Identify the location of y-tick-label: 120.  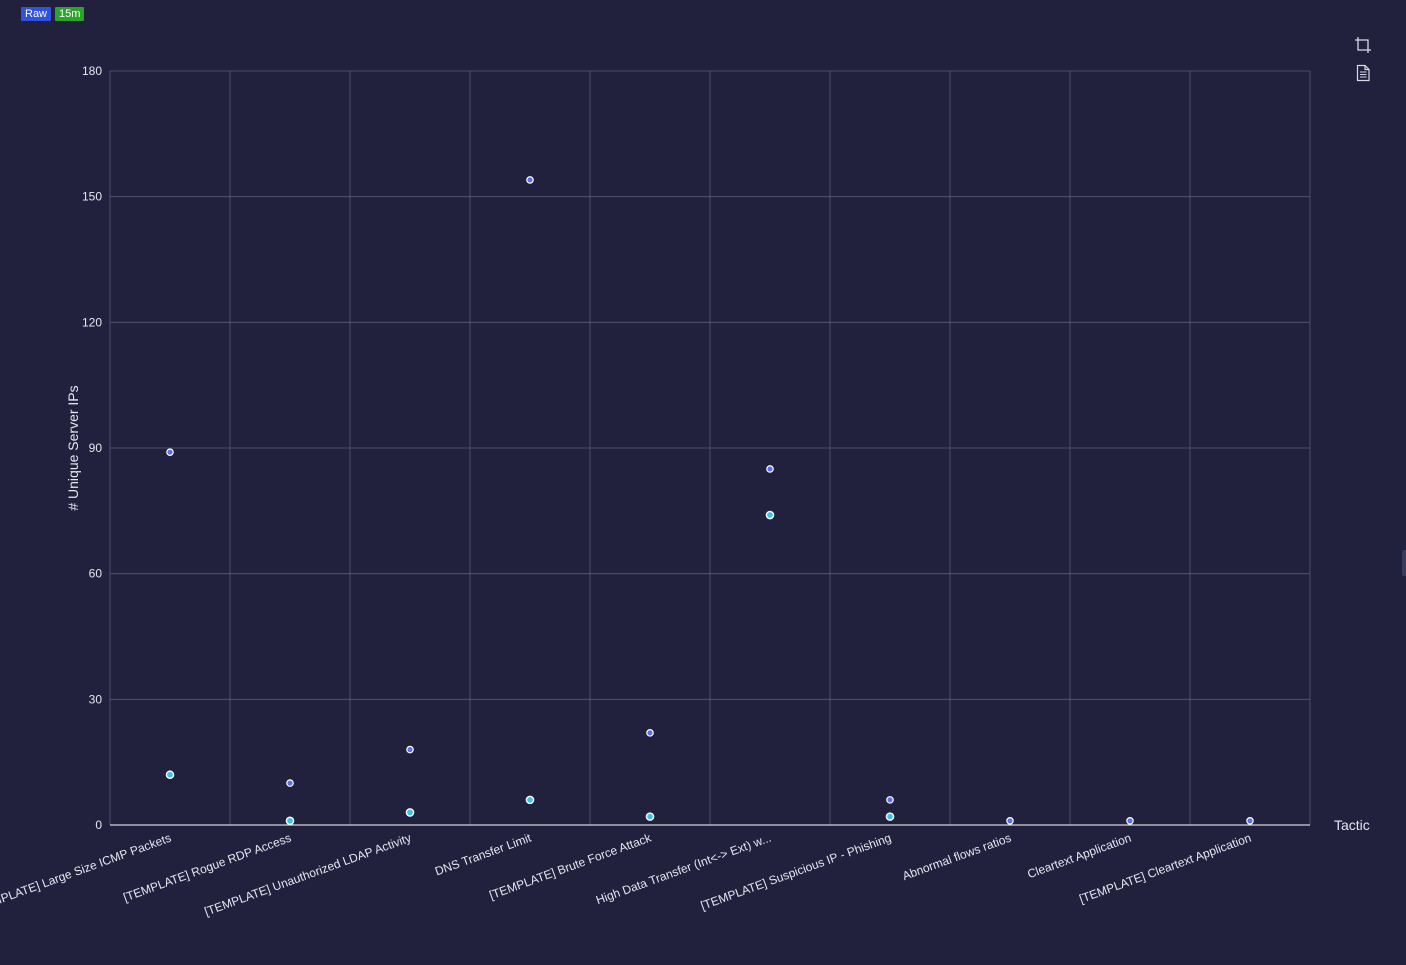
(92, 322).